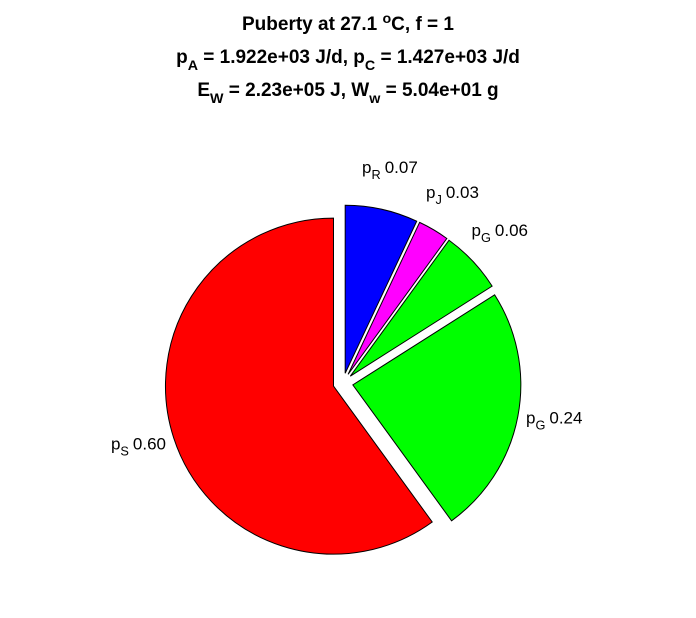  What do you see at coordinates (439, 90) in the screenshot?
I see `text-run: = 5.04e+01 g` at bounding box center [439, 90].